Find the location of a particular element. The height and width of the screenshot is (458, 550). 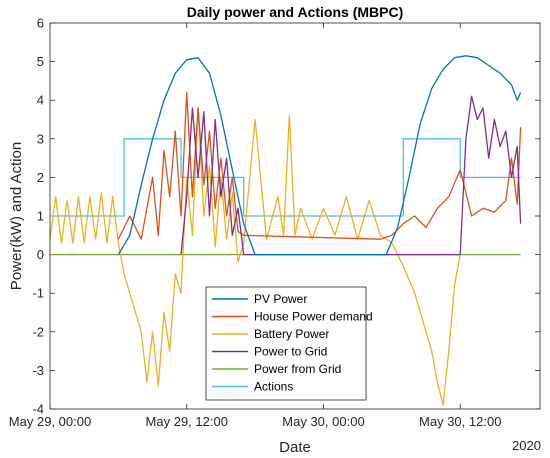

legend-label-pv-power: PV Power is located at coordinates (280, 299).